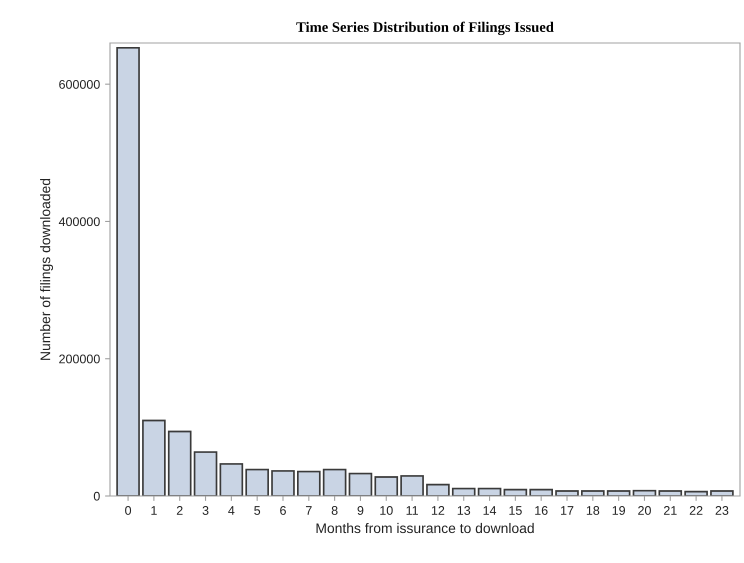 Image resolution: width=744 pixels, height=563 pixels. I want to click on x-tick-label: 23, so click(722, 510).